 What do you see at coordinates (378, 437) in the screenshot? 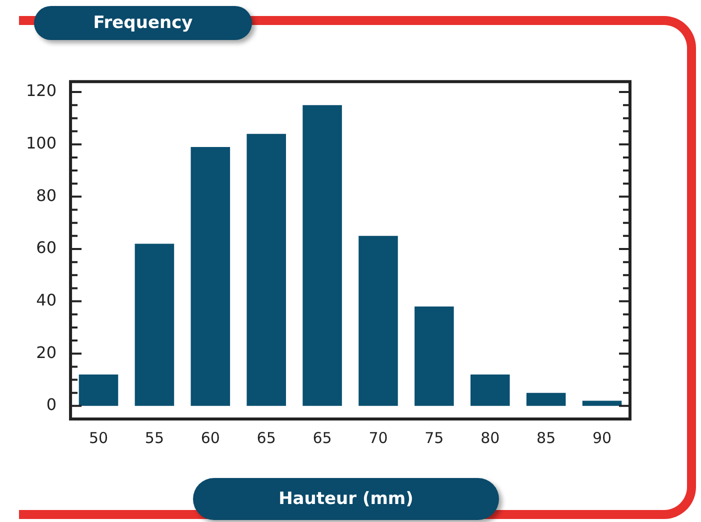
I see `x-tick-label: 70` at bounding box center [378, 437].